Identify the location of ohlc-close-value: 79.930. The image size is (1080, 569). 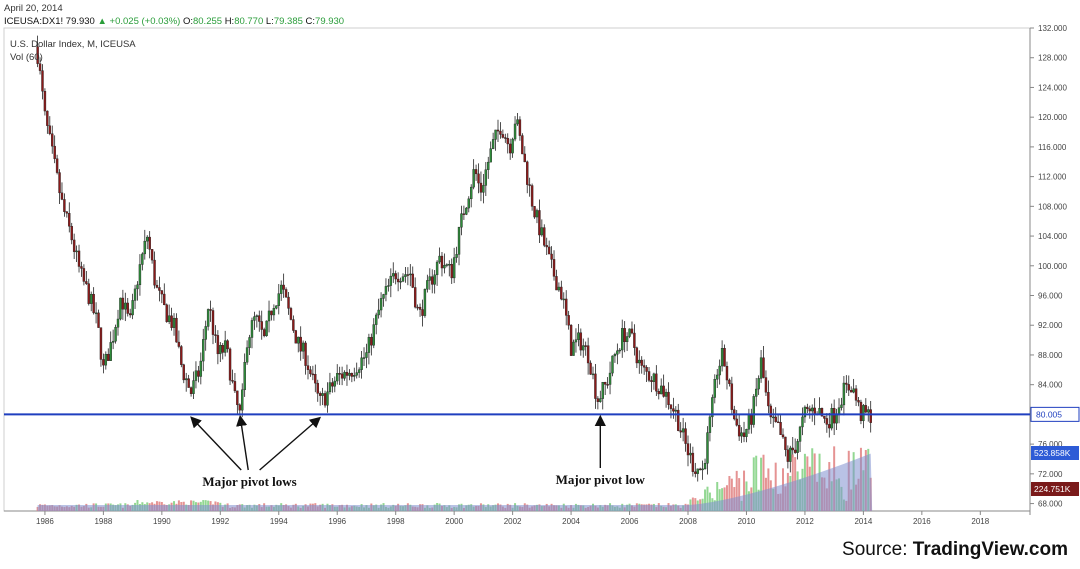
(330, 21).